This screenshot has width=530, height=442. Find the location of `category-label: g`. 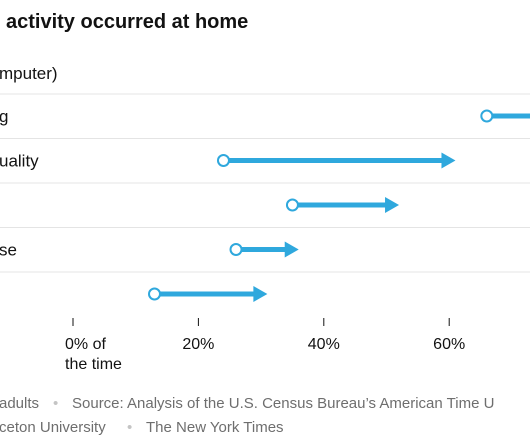

category-label: g is located at coordinates (4, 116).